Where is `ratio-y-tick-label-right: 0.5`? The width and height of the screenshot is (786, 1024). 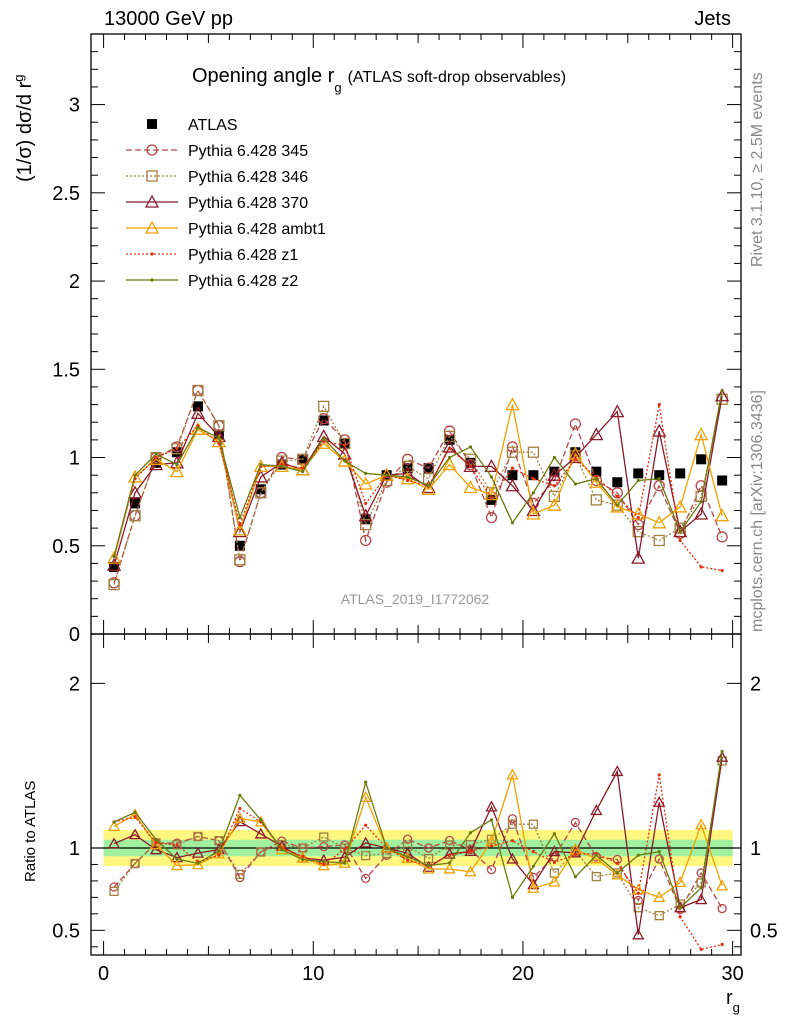 ratio-y-tick-label-right: 0.5 is located at coordinates (764, 931).